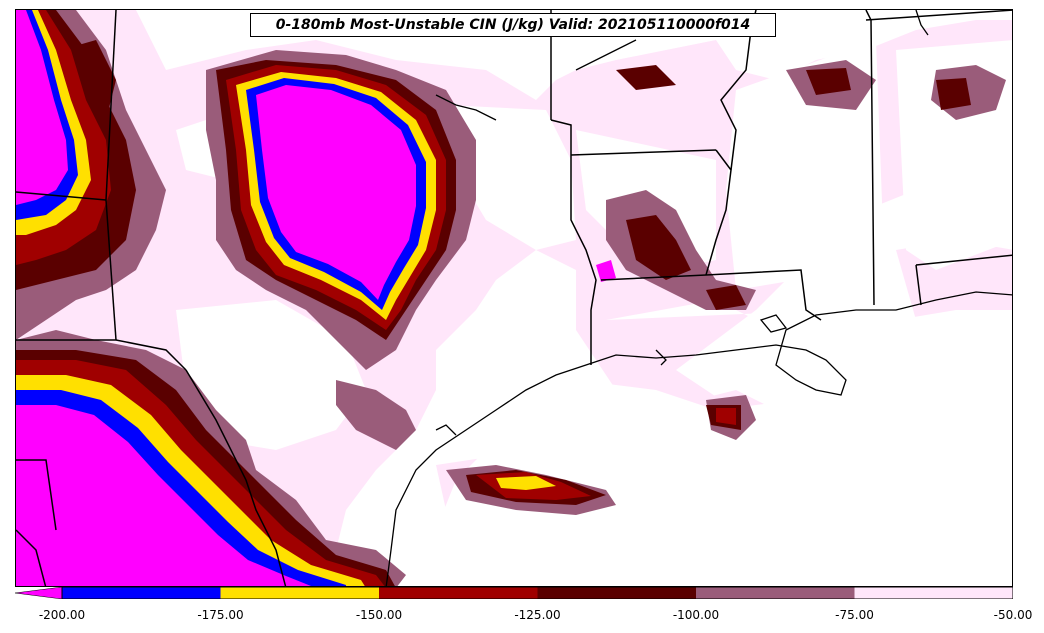 The image size is (1044, 633). Describe the element at coordinates (696, 615) in the screenshot. I see `colorbar-tick-label: -100.00` at that location.